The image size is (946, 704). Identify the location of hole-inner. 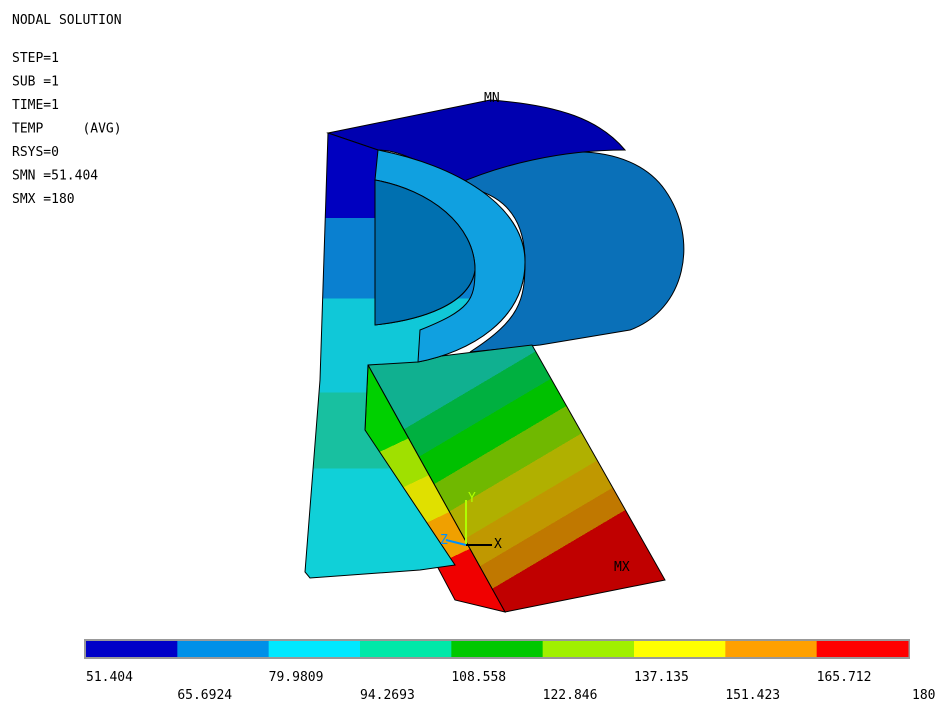
(425, 252).